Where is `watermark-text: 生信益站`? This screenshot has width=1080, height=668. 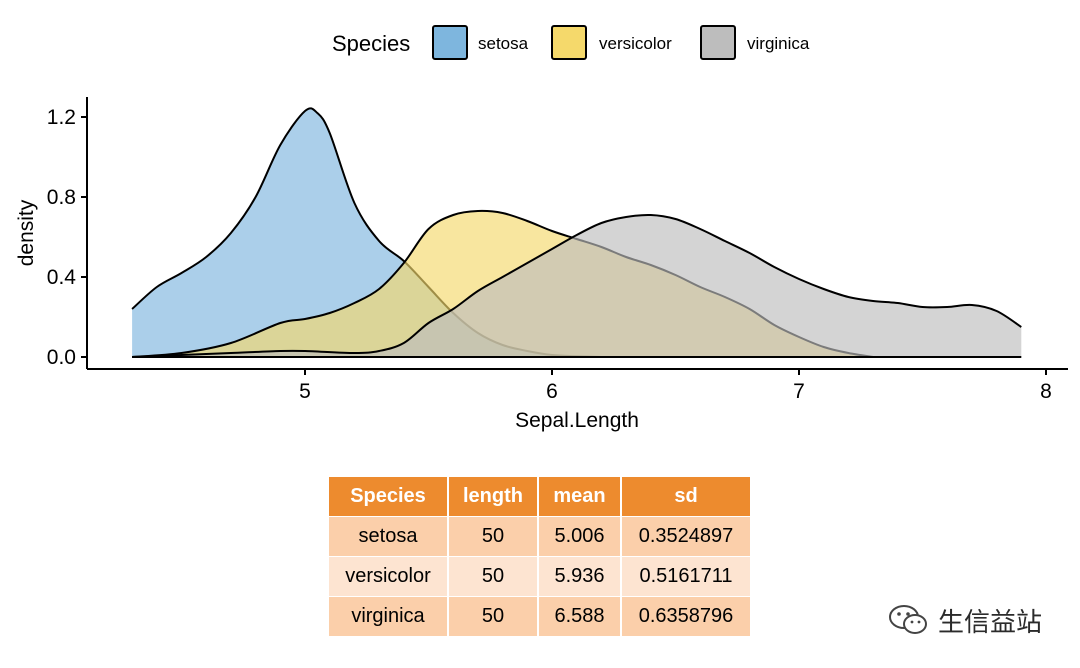
watermark-text: 生信益站 is located at coordinates (990, 621).